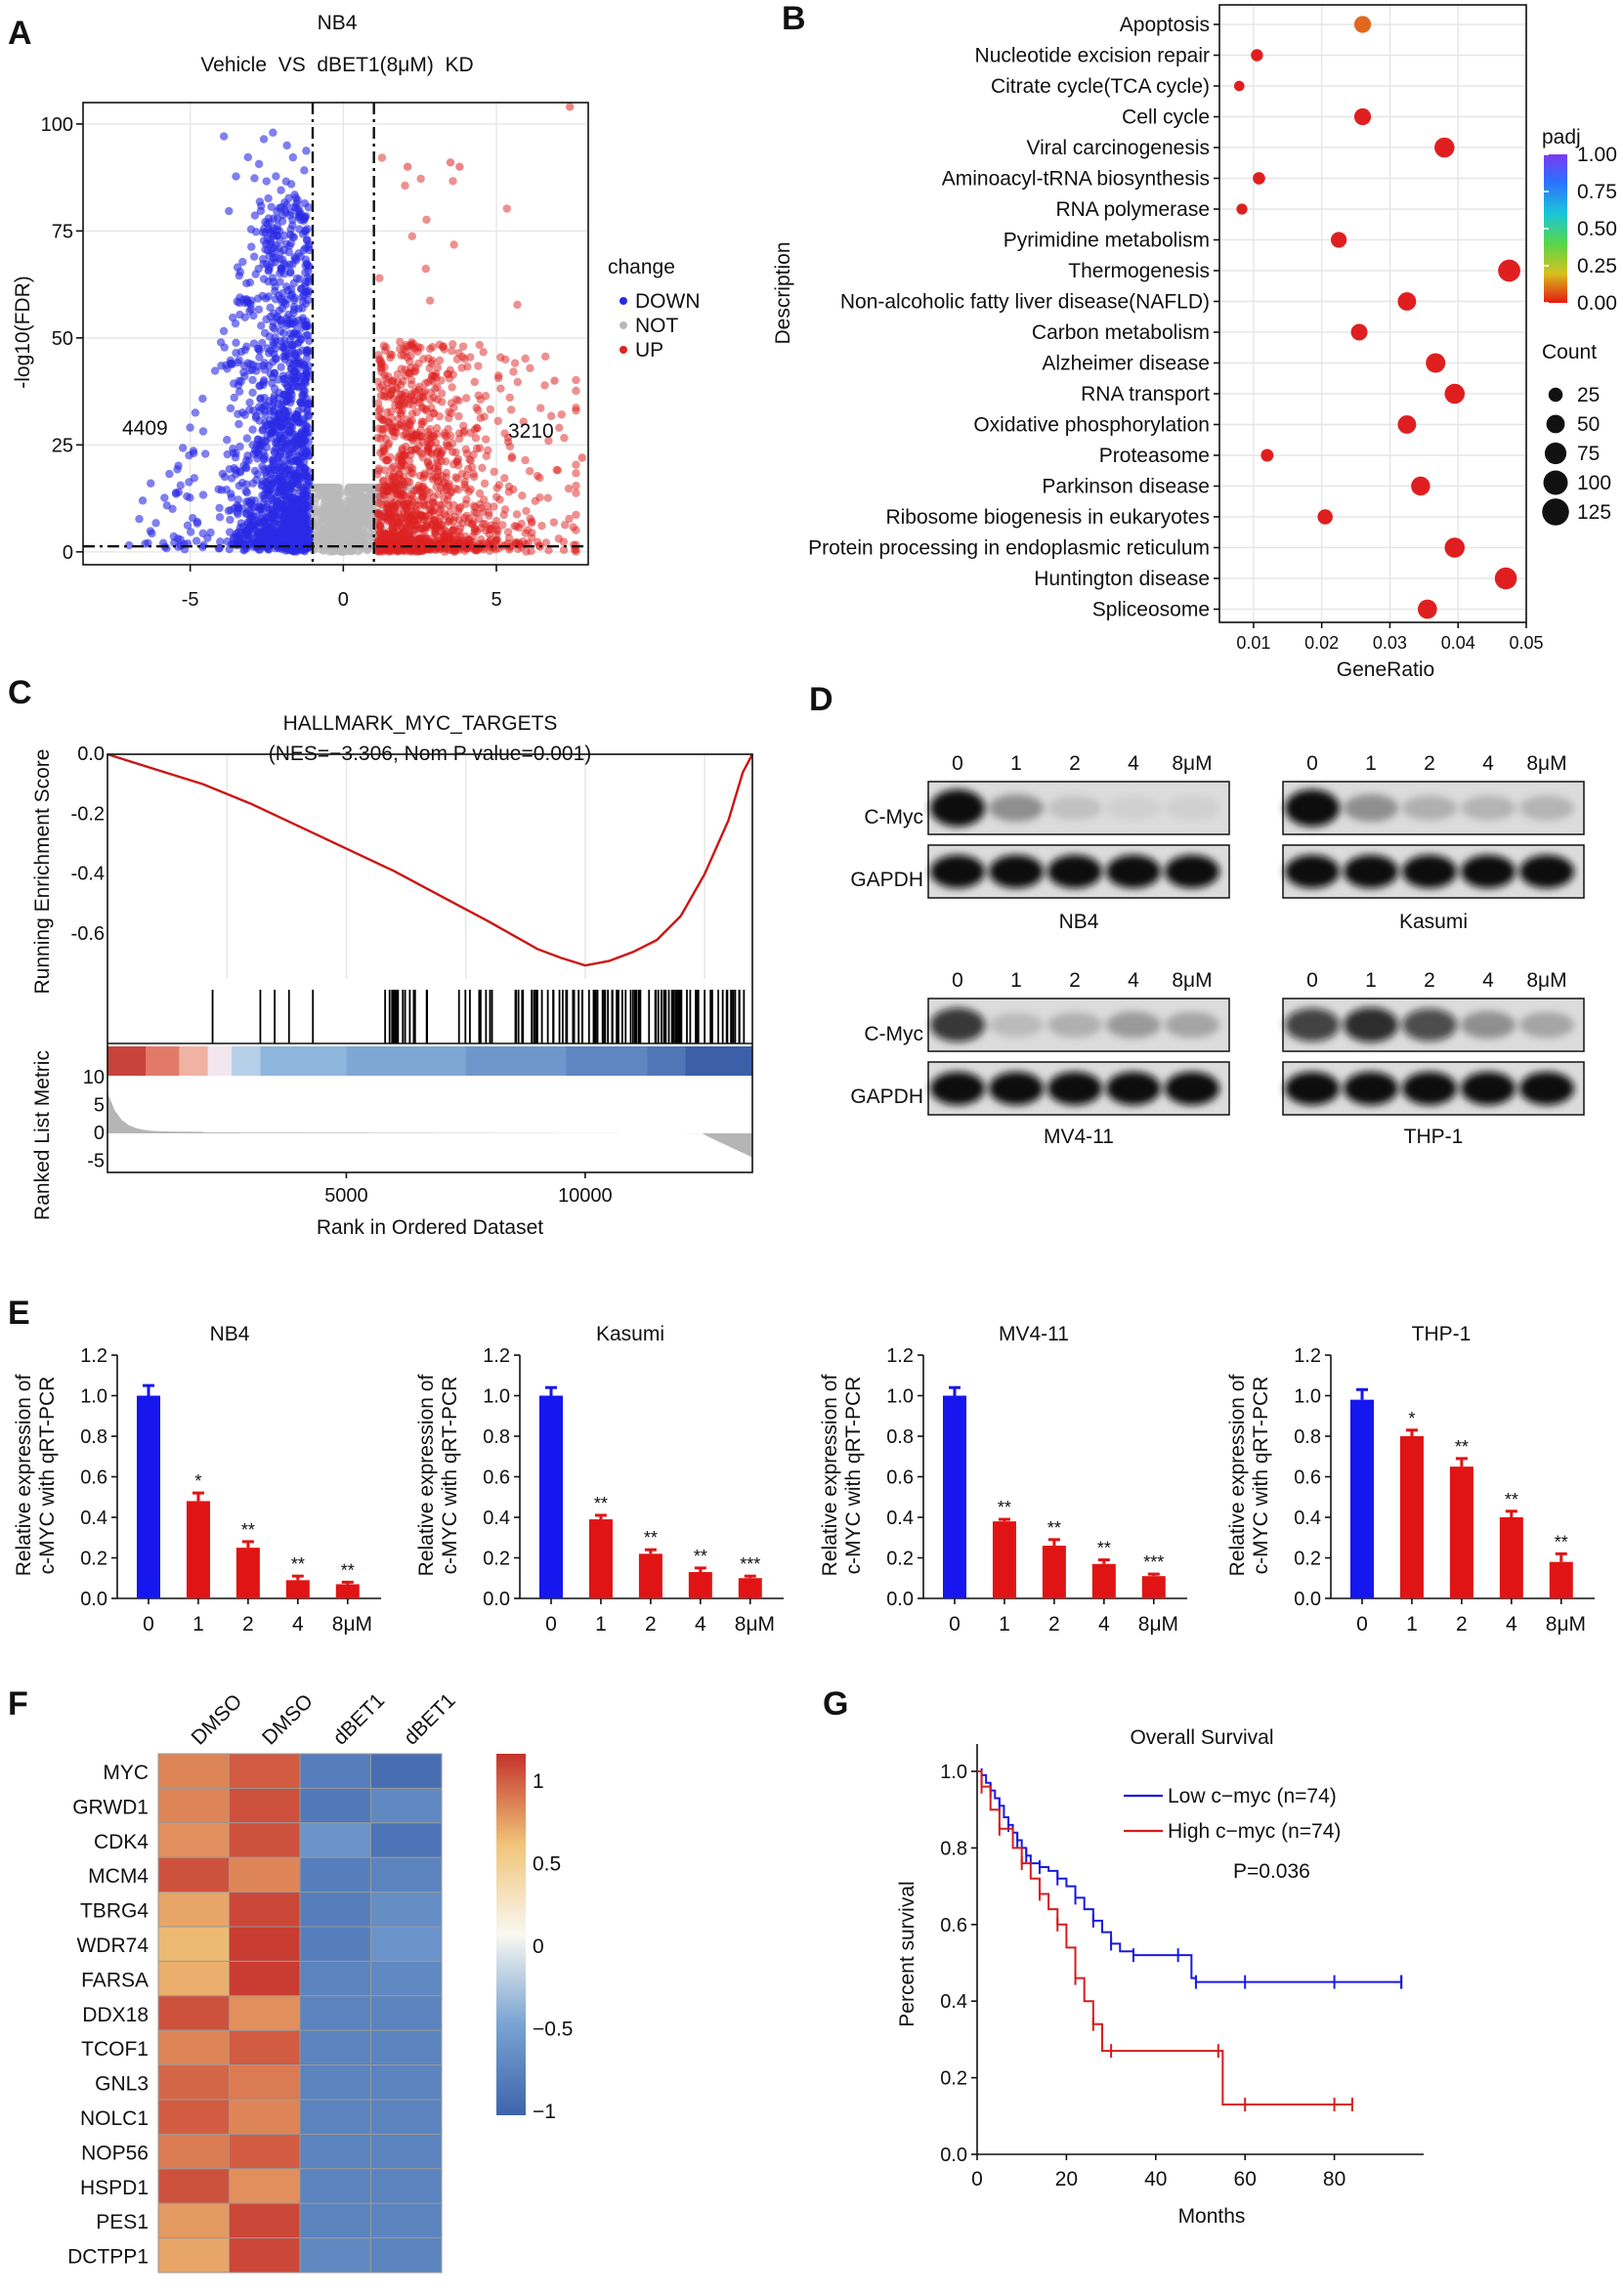  Describe the element at coordinates (20, 33) in the screenshot. I see `panel-letter-a: A` at that location.